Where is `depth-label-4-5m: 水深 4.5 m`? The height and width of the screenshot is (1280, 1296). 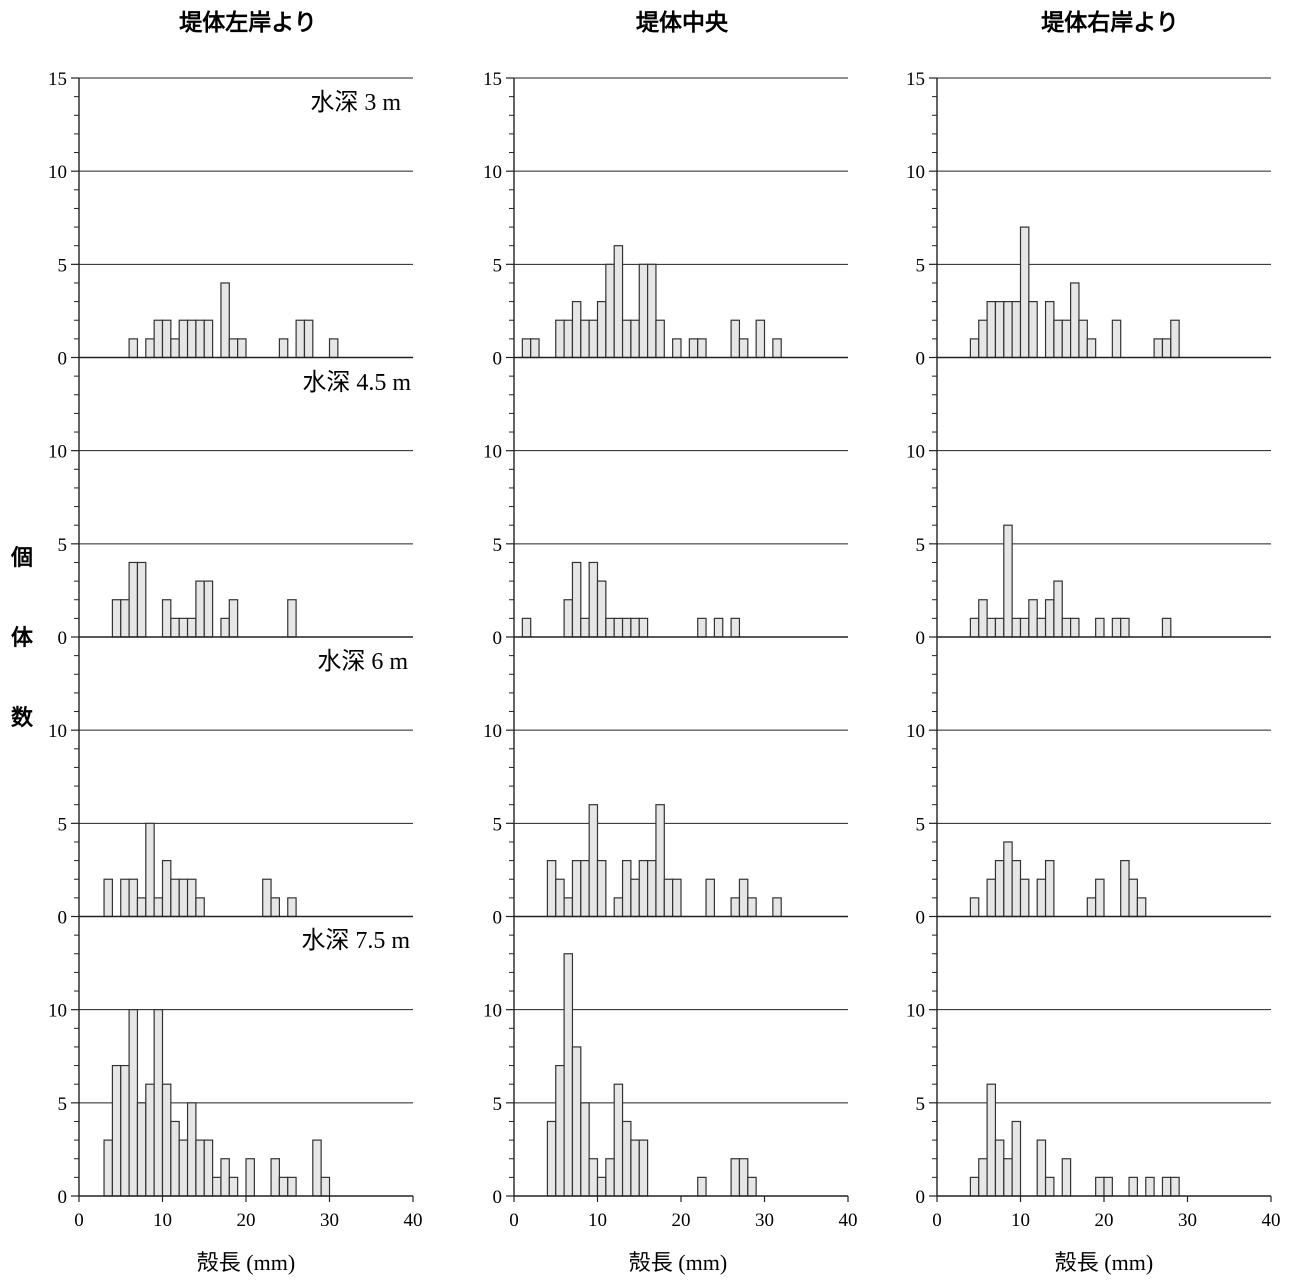 depth-label-4-5m: 水深 4.5 m is located at coordinates (356, 382).